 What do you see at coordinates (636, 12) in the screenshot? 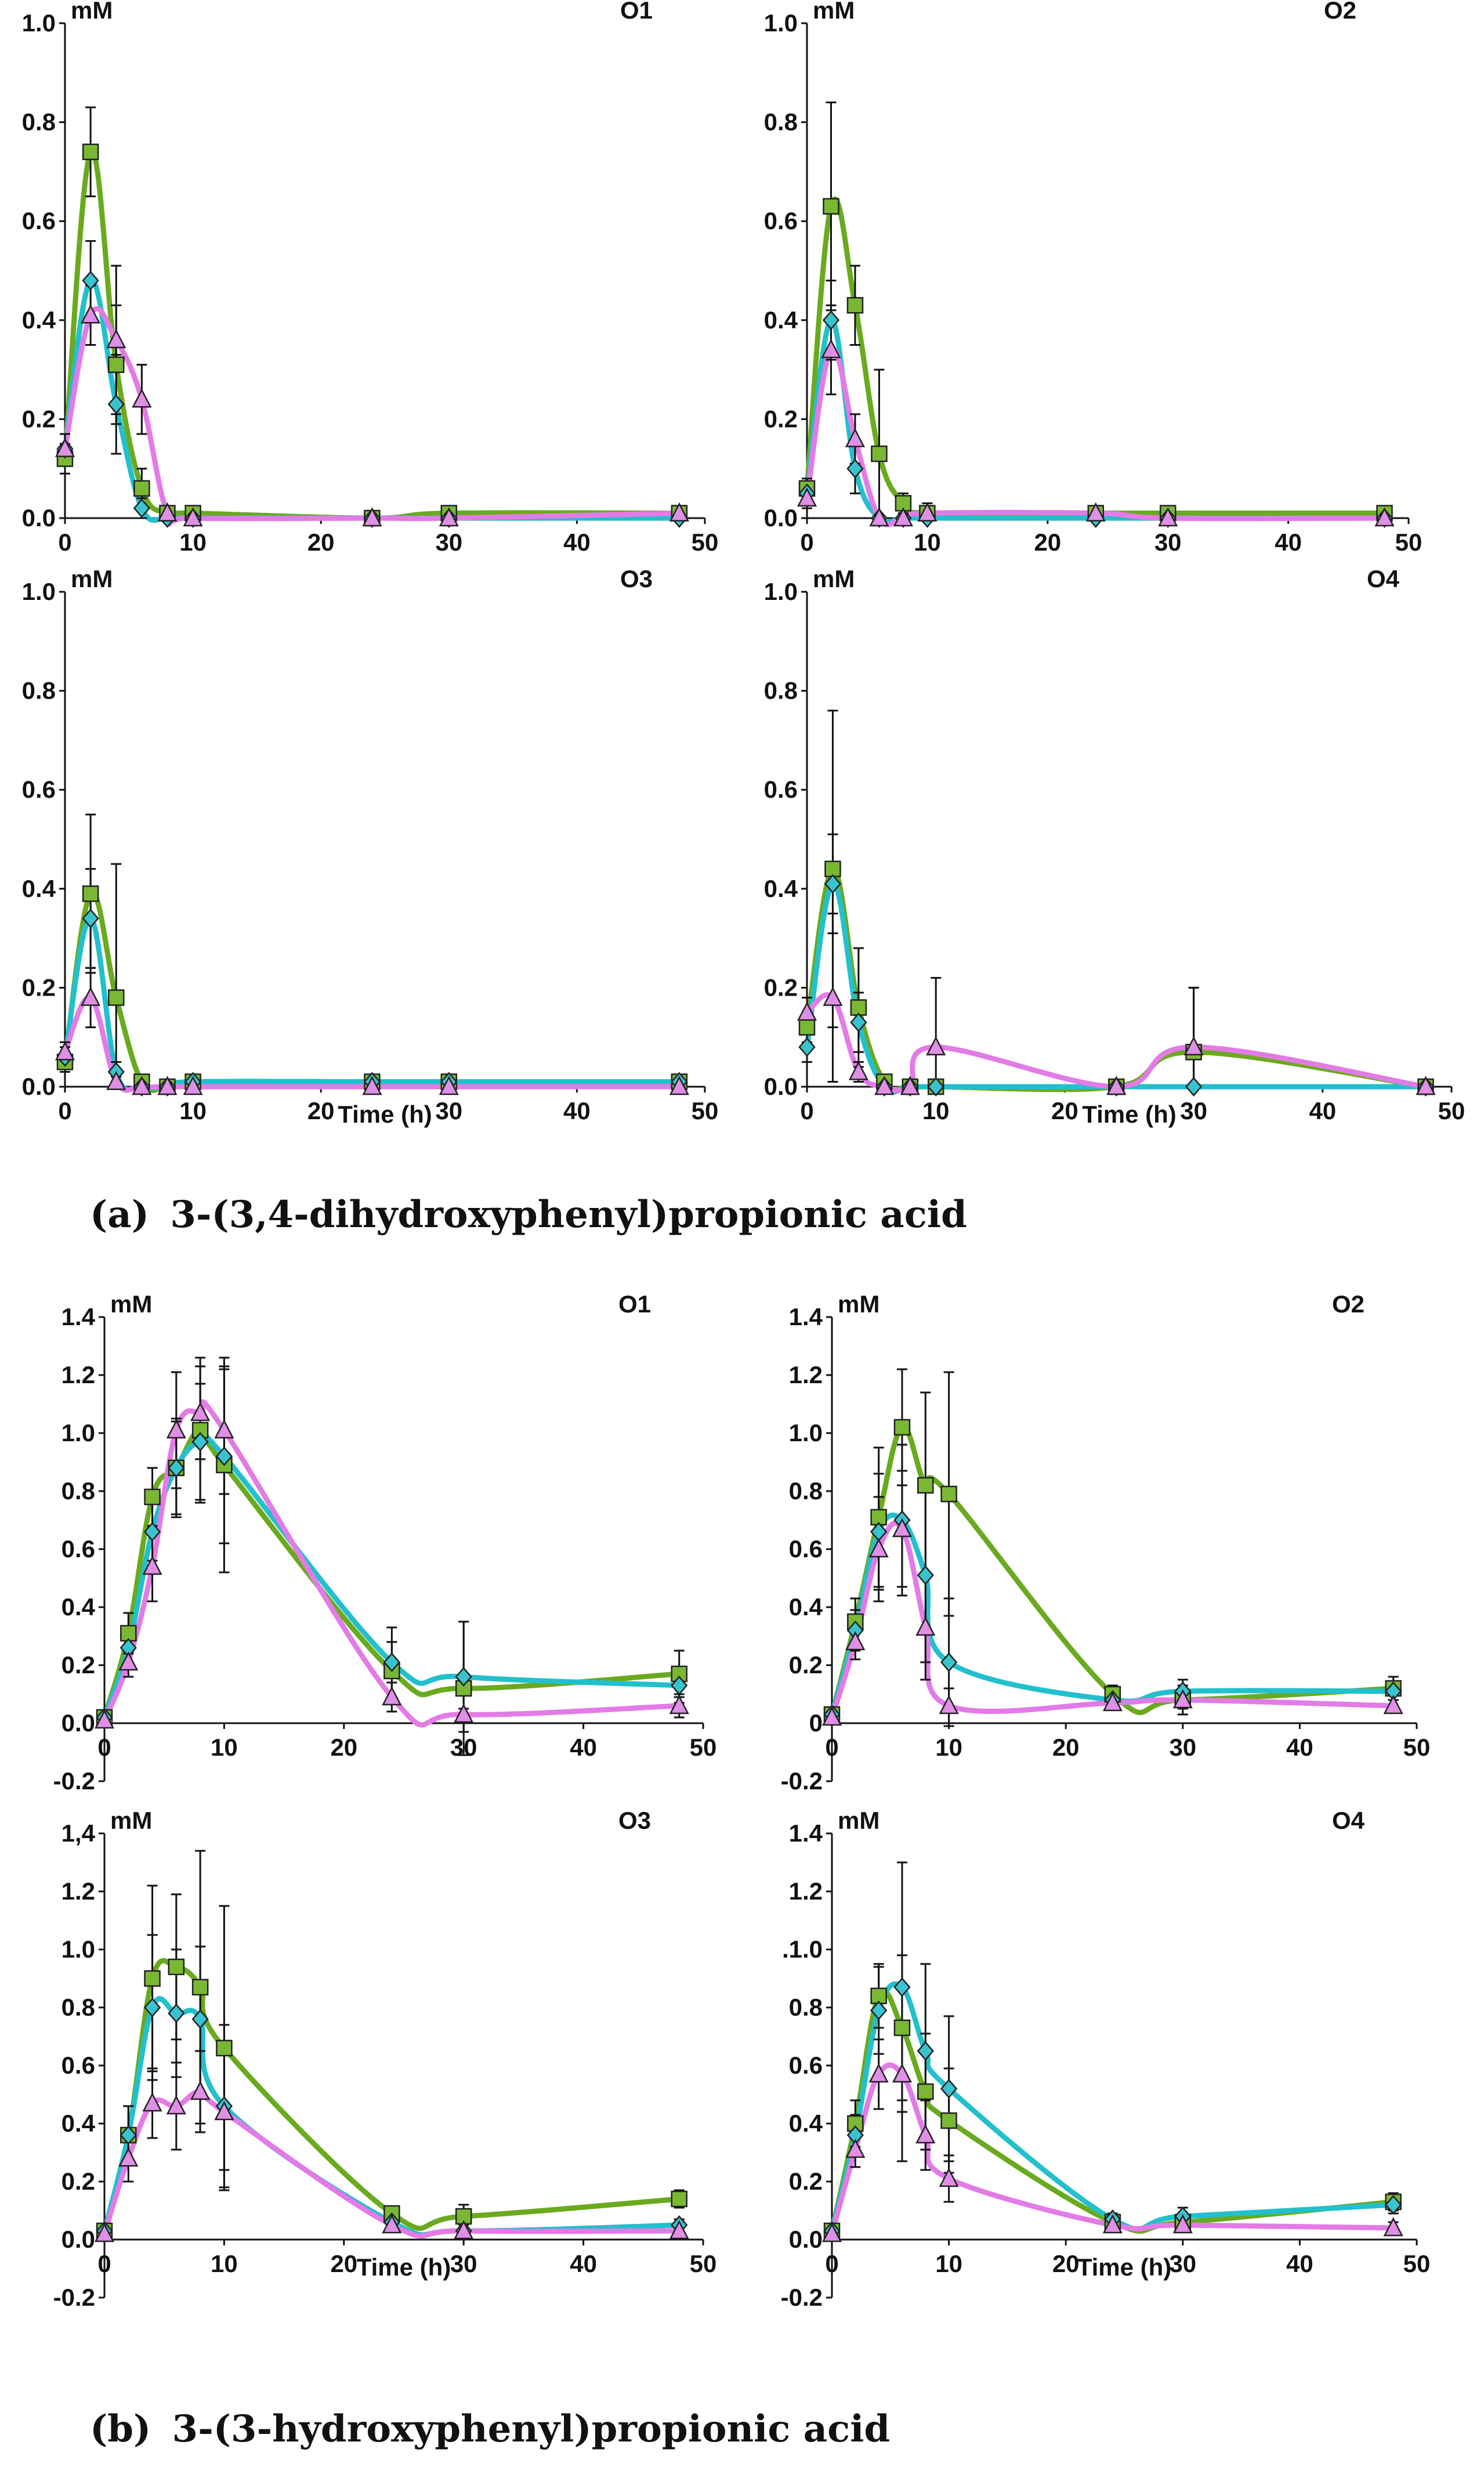
I see `panel-title: O1` at bounding box center [636, 12].